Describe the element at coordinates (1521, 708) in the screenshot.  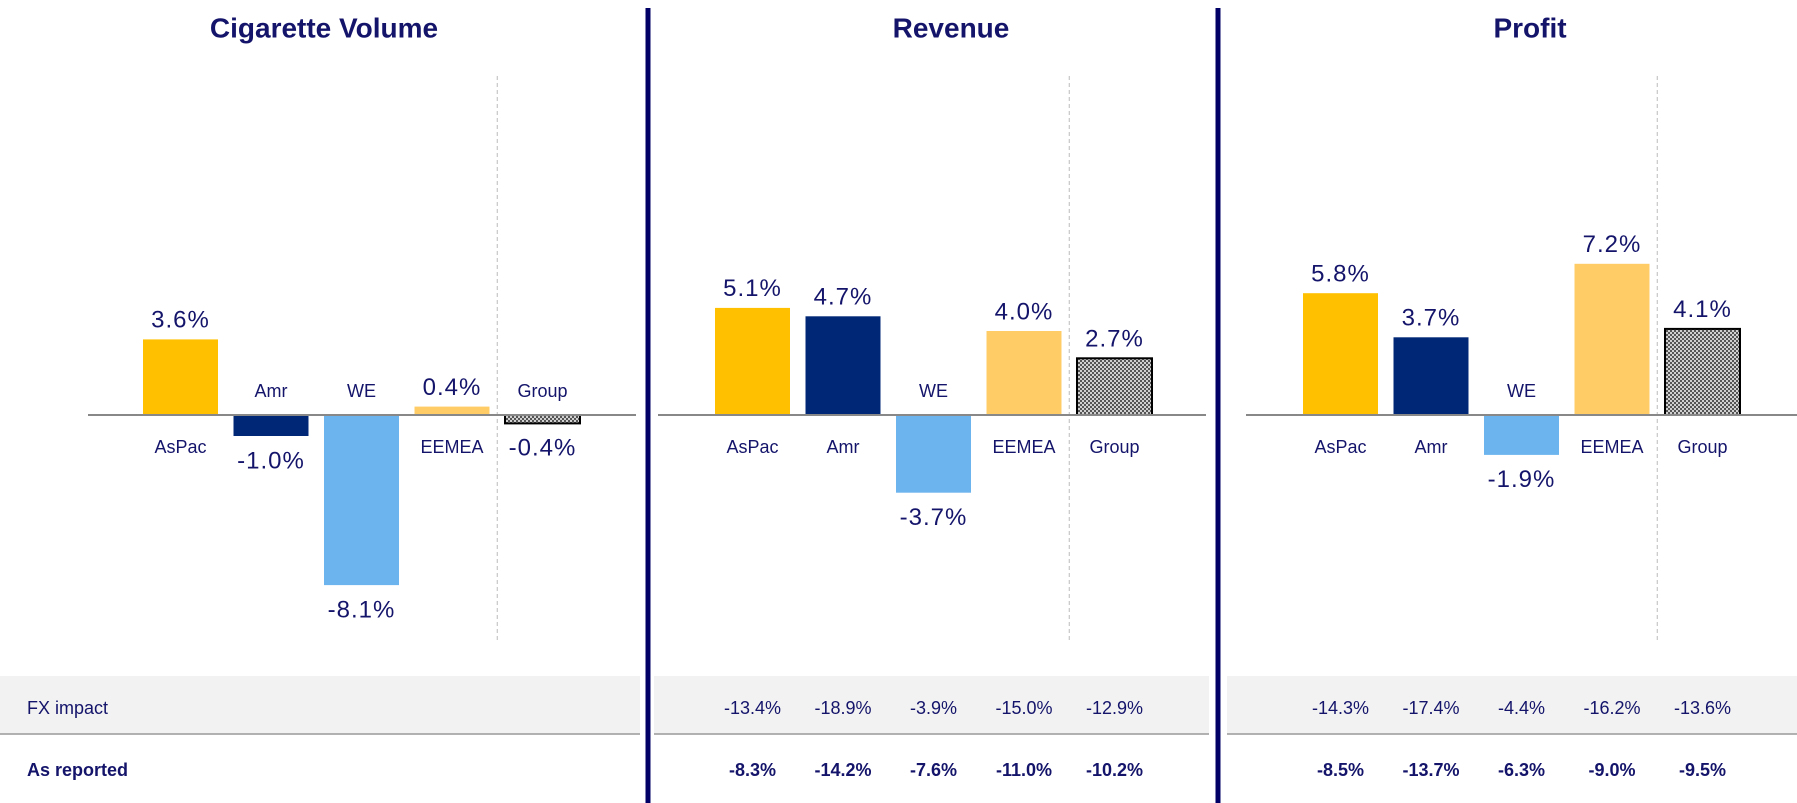
I see `fx-cell: -4.4%` at that location.